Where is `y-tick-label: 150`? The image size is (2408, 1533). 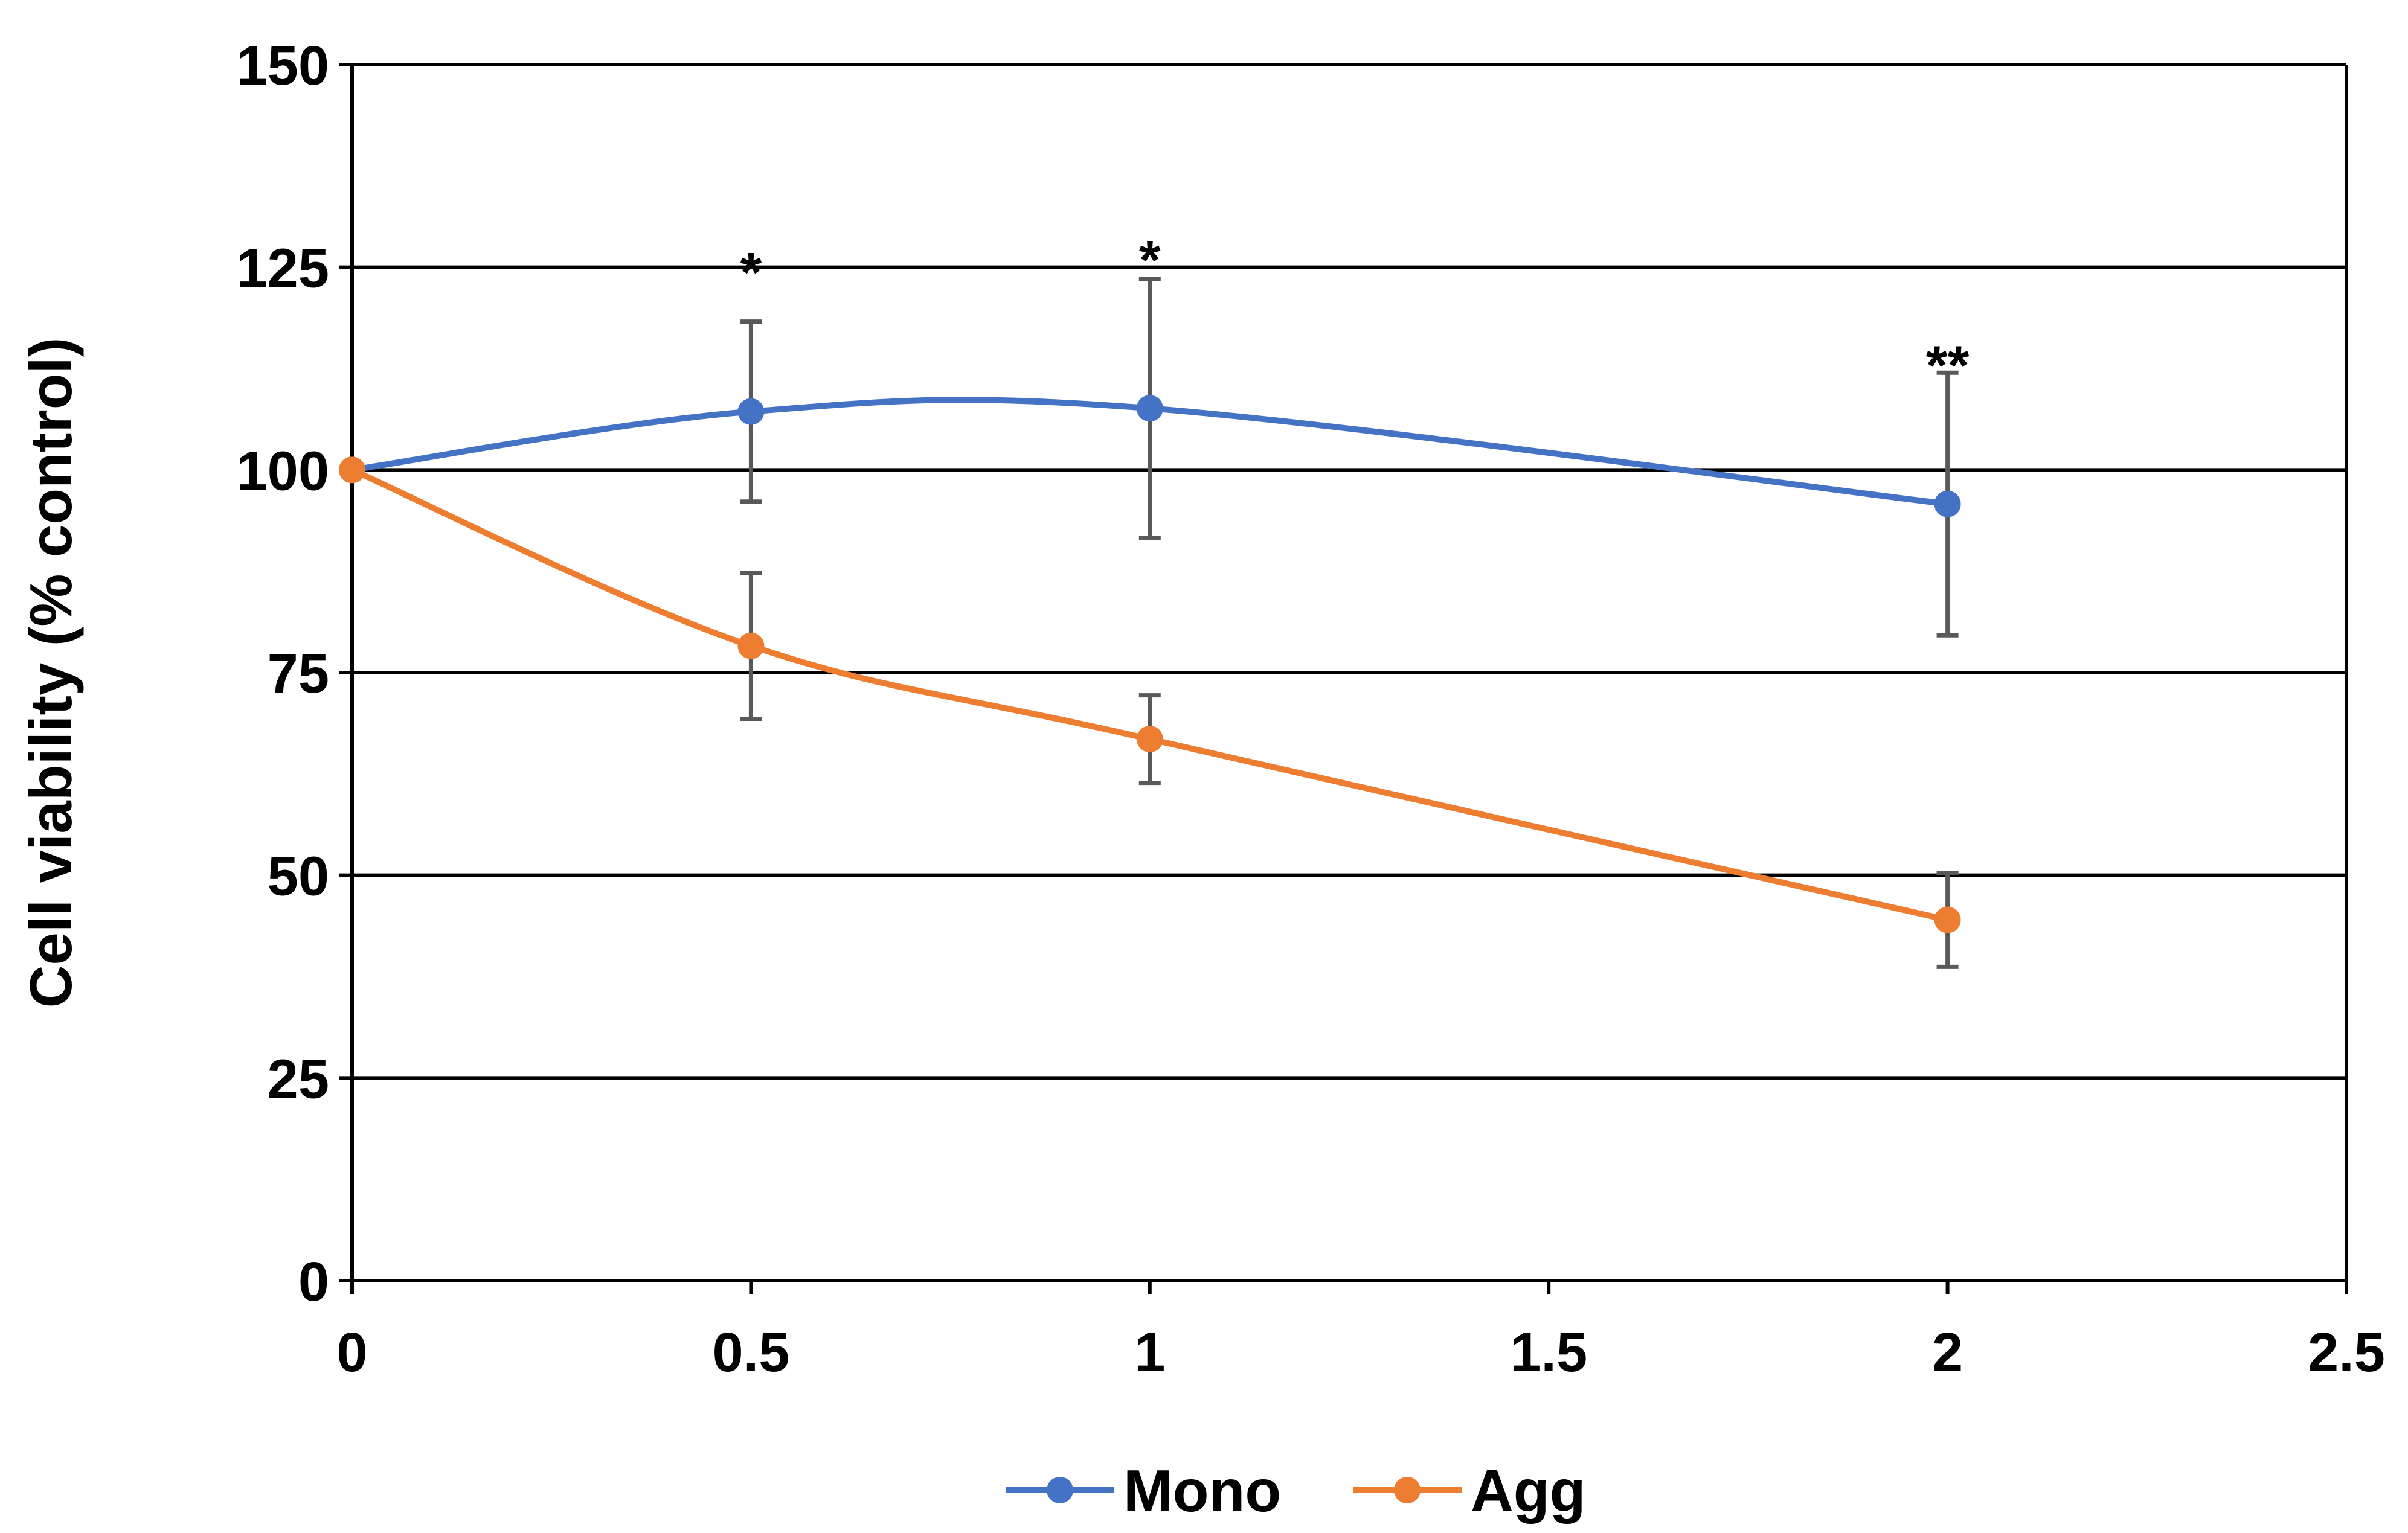
y-tick-label: 150 is located at coordinates (283, 66).